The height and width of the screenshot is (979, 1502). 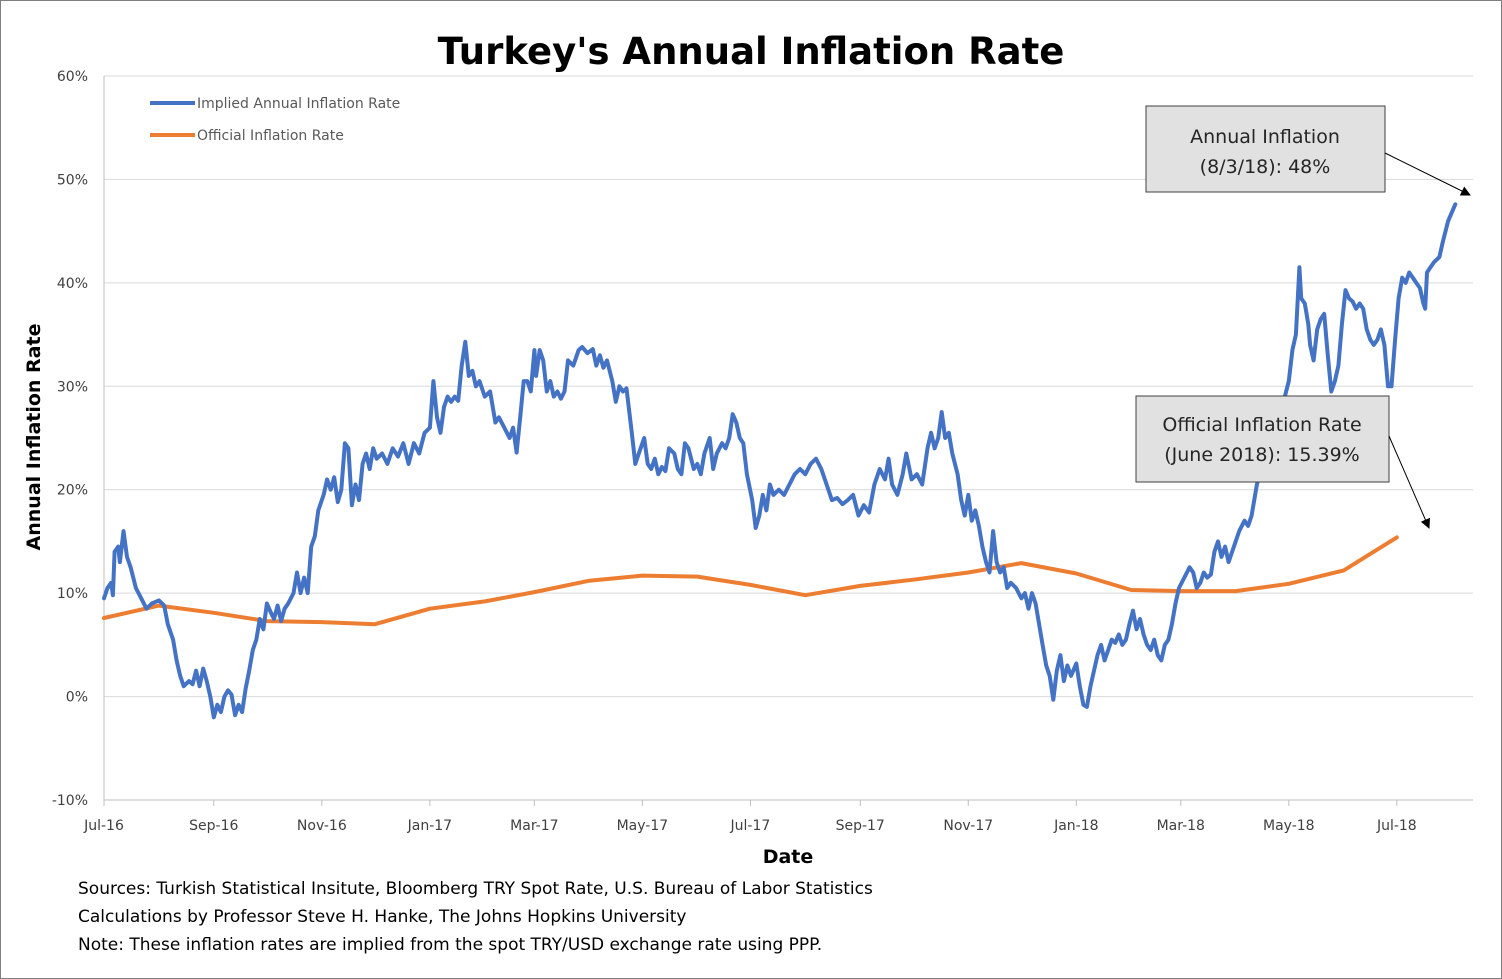 I want to click on y-tick-label: -10%, so click(x=70, y=801).